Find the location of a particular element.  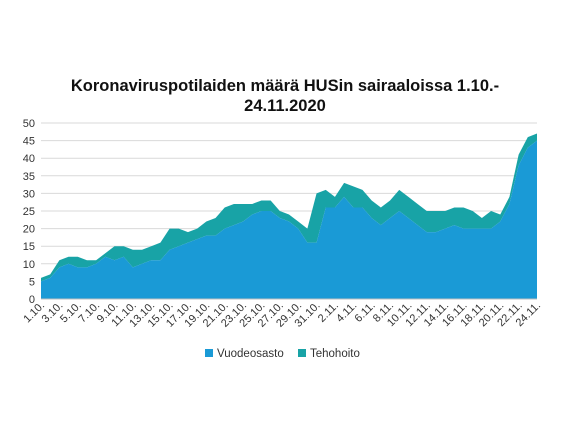

legend: Vuodeosasto Tehohoito is located at coordinates (282, 354).